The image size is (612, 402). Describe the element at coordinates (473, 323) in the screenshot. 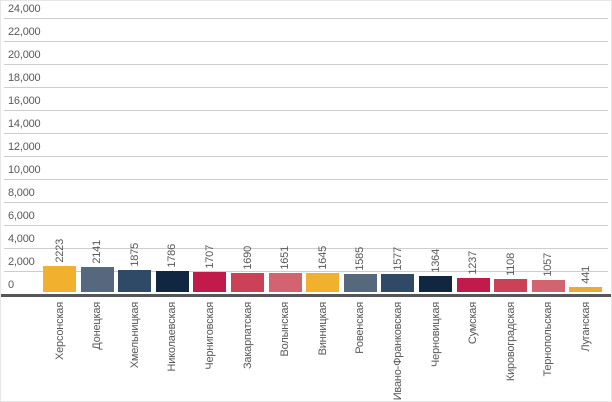

I see `category-label: Сумская` at that location.